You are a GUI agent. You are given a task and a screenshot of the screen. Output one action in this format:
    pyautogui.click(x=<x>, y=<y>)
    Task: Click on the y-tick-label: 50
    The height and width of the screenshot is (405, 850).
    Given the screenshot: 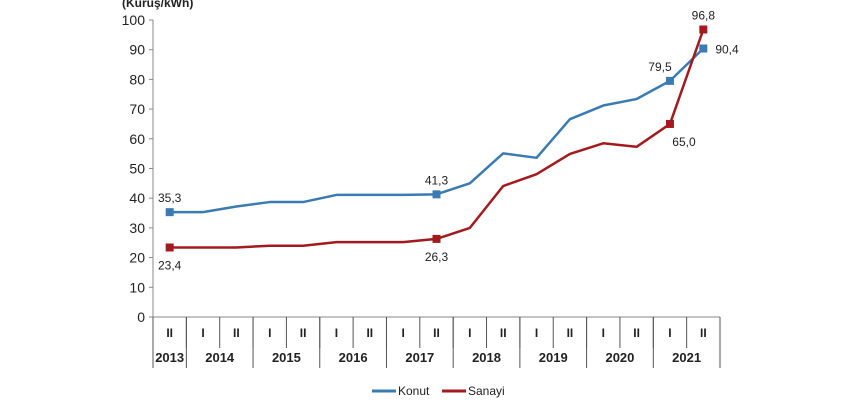 What is the action you would take?
    pyautogui.click(x=137, y=169)
    